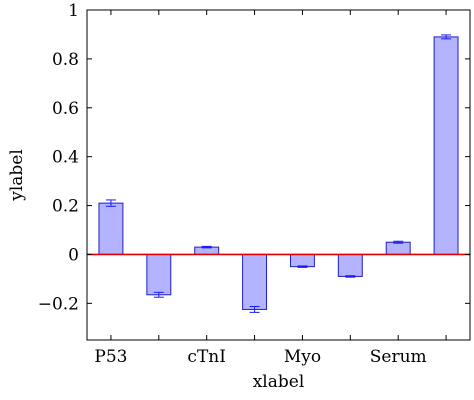 Image resolution: width=474 pixels, height=400 pixels. What do you see at coordinates (73, 11) in the screenshot?
I see `y-tick-label: 1` at bounding box center [73, 11].